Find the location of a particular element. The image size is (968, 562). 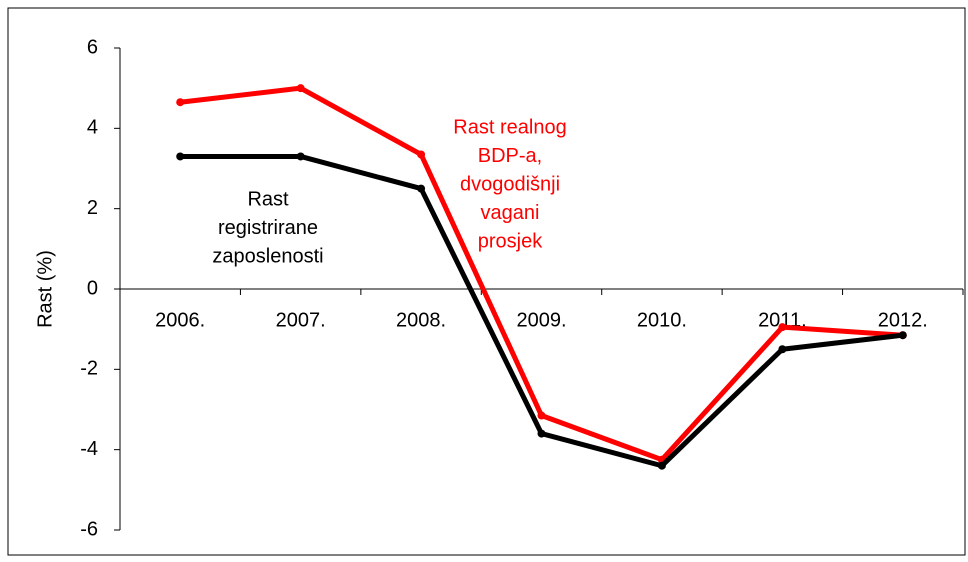

series-label: prosjek is located at coordinates (510, 241).